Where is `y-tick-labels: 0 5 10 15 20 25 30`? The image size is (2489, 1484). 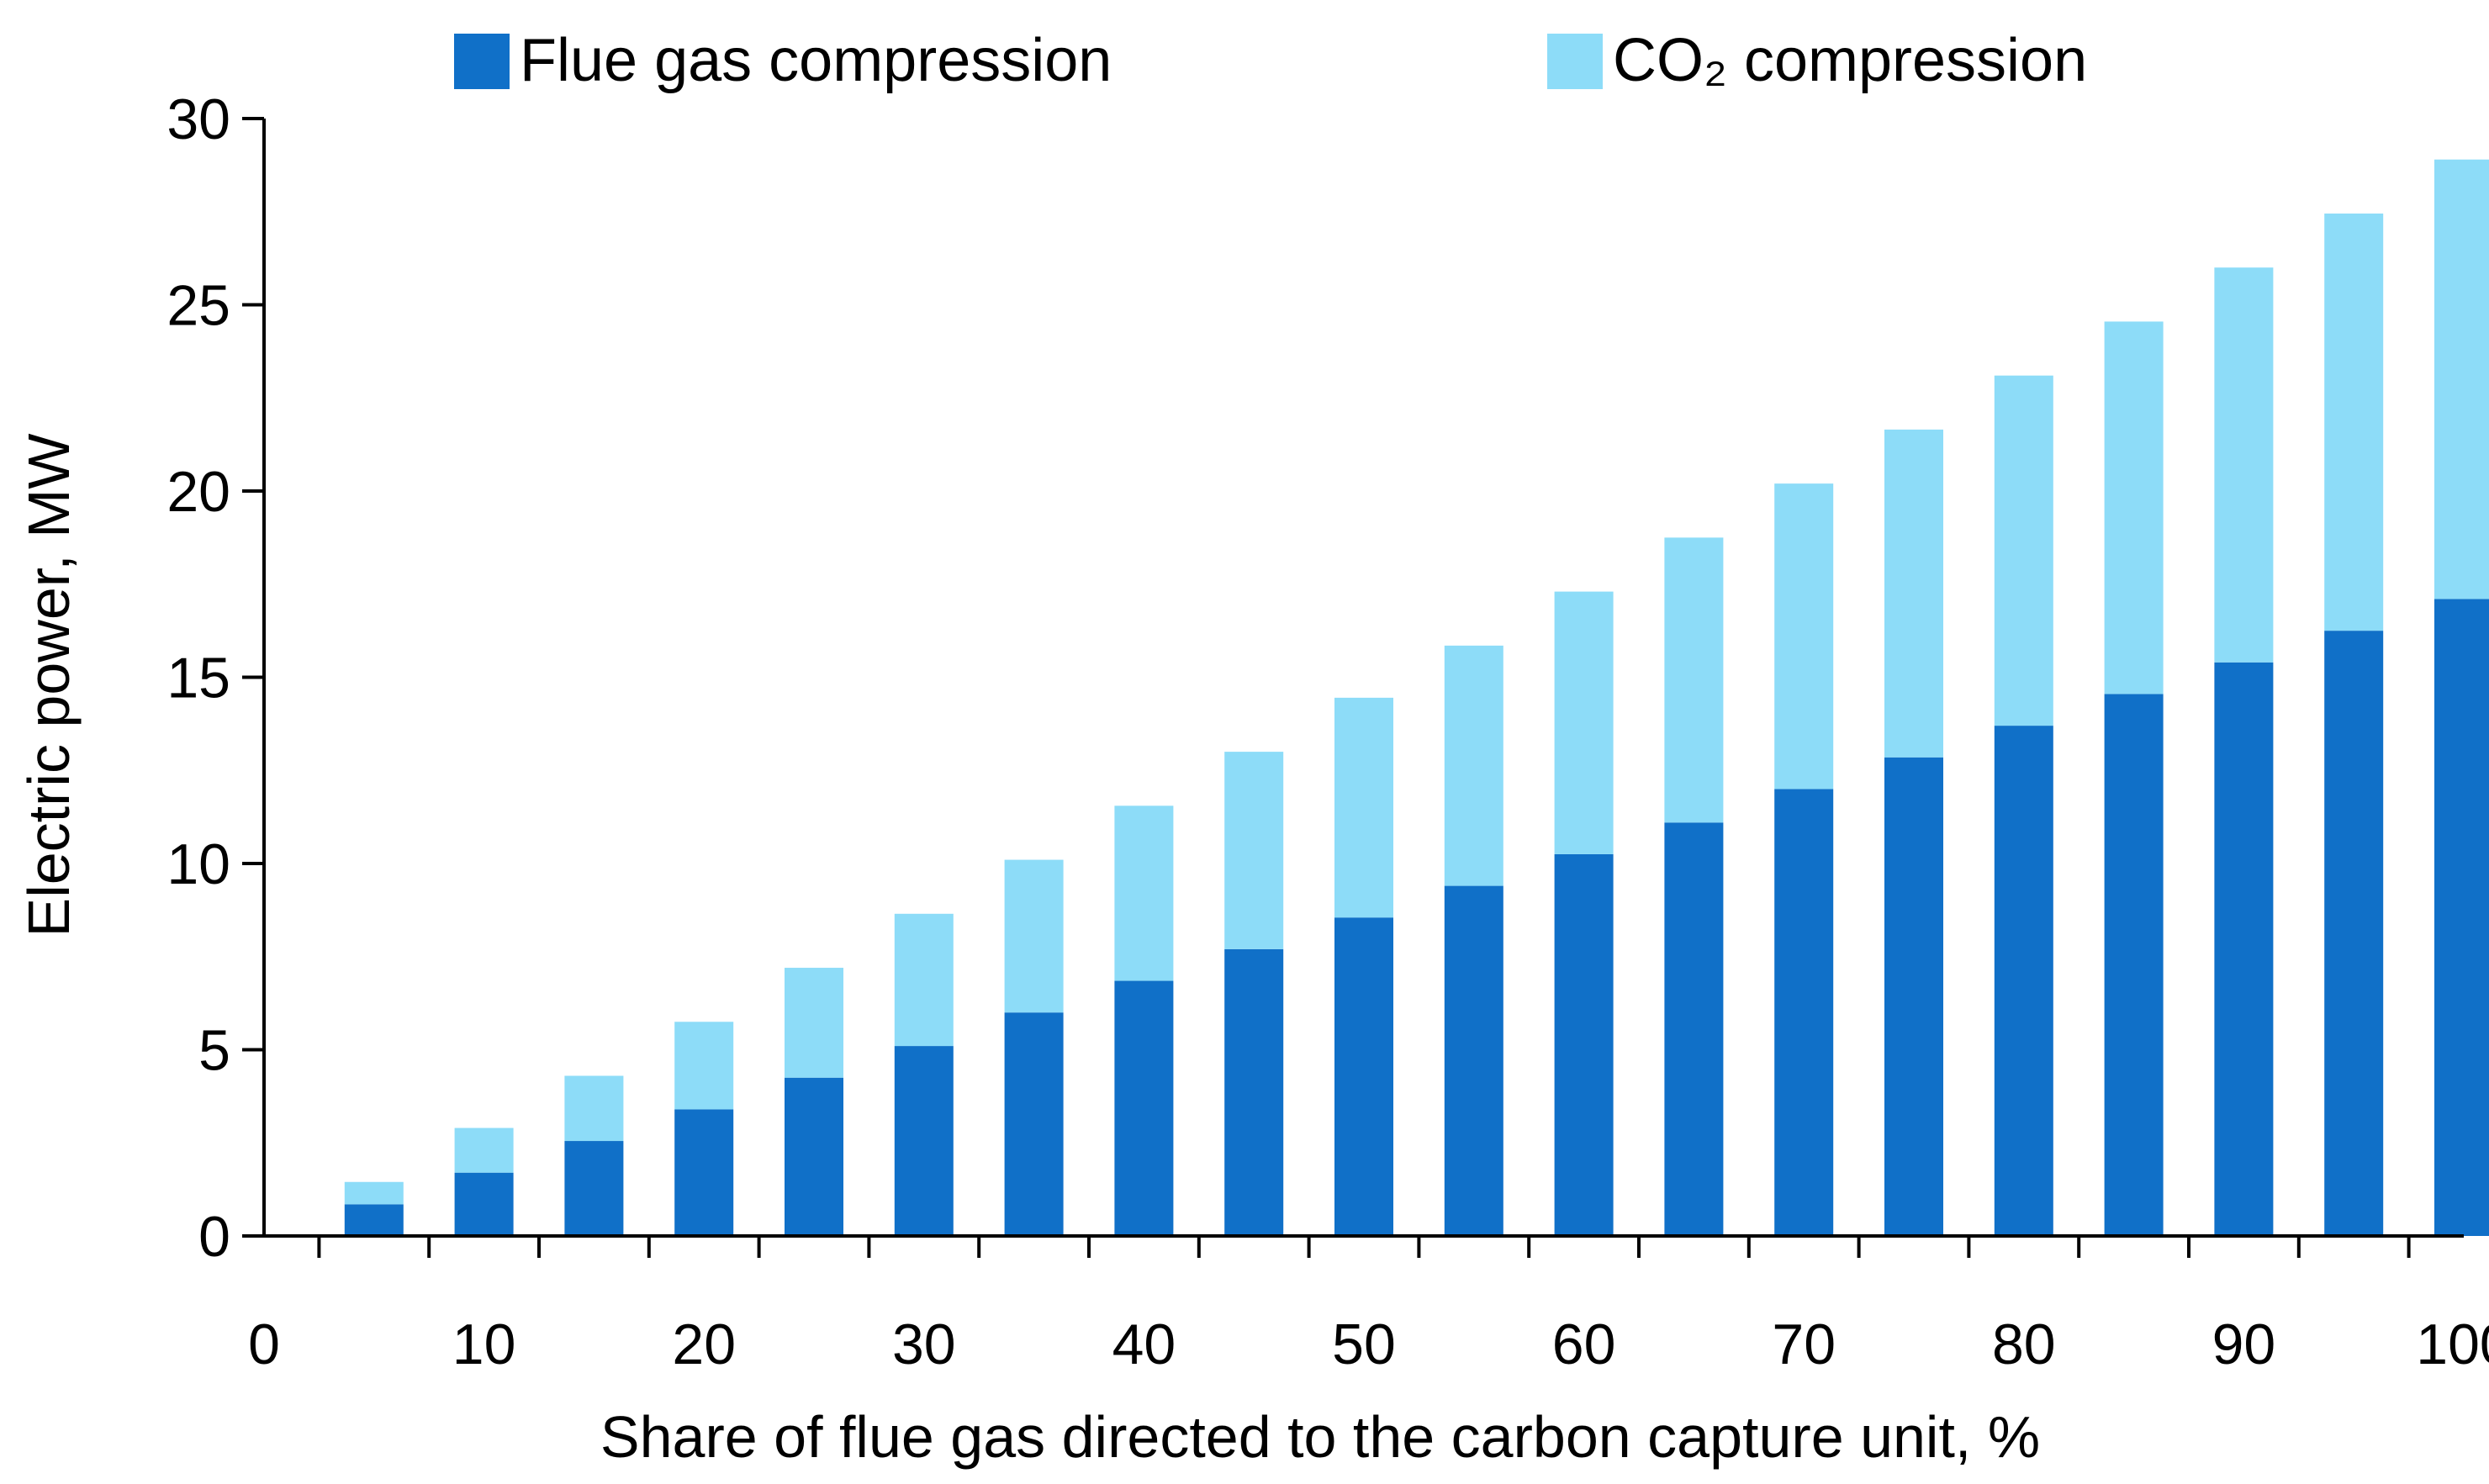
y-tick-labels: 0 5 10 15 20 25 30 is located at coordinates (198, 678).